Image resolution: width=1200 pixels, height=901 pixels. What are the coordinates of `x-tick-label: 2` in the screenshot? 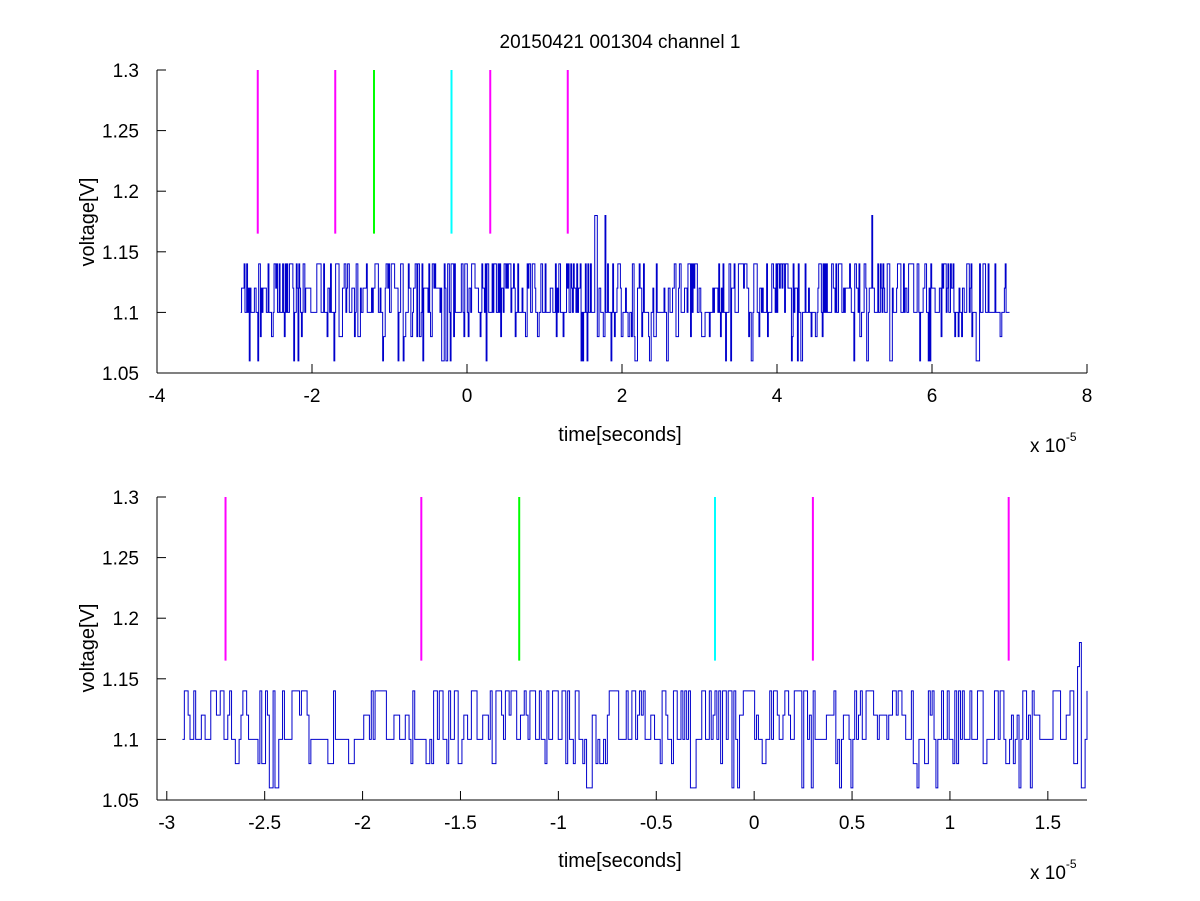 It's located at (622, 396).